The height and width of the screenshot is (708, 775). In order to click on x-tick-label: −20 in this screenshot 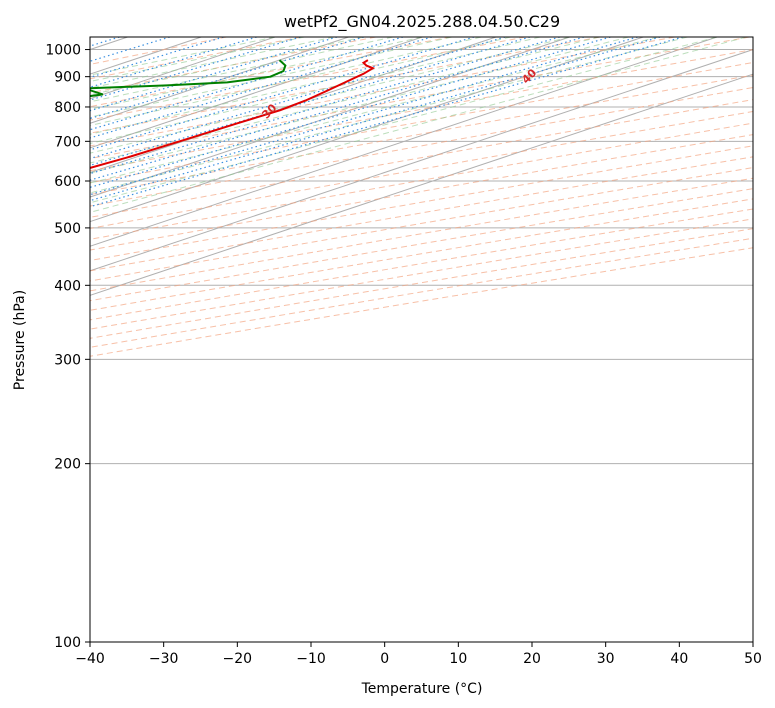, I will do `click(238, 659)`.